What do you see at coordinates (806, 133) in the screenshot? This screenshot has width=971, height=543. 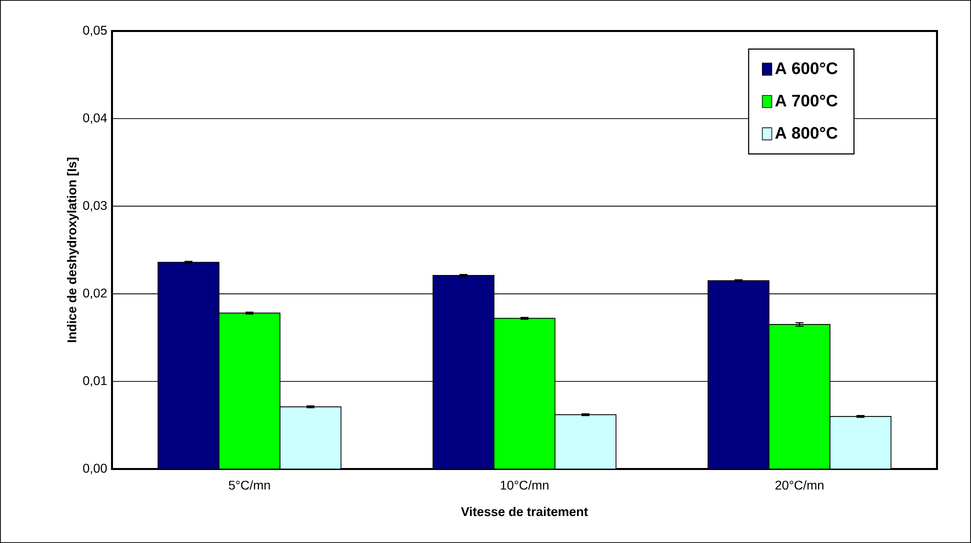 I see `legend-label: A 800°C` at bounding box center [806, 133].